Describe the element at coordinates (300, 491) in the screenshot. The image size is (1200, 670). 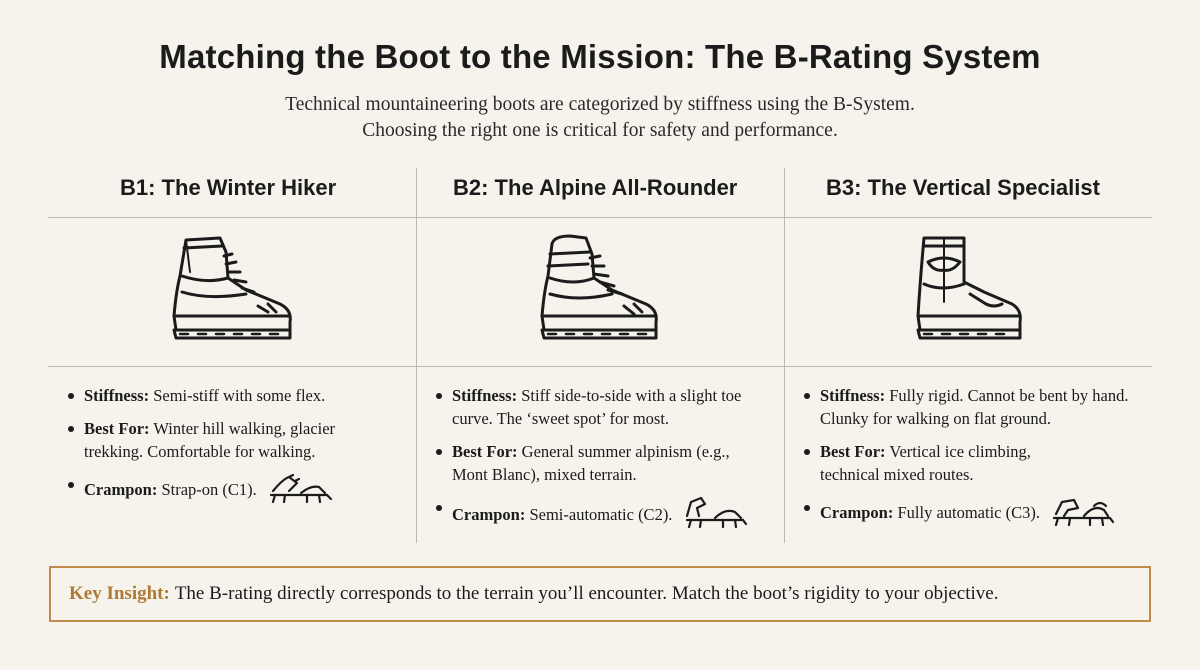
I see `strap-on-crampon-icon` at that location.